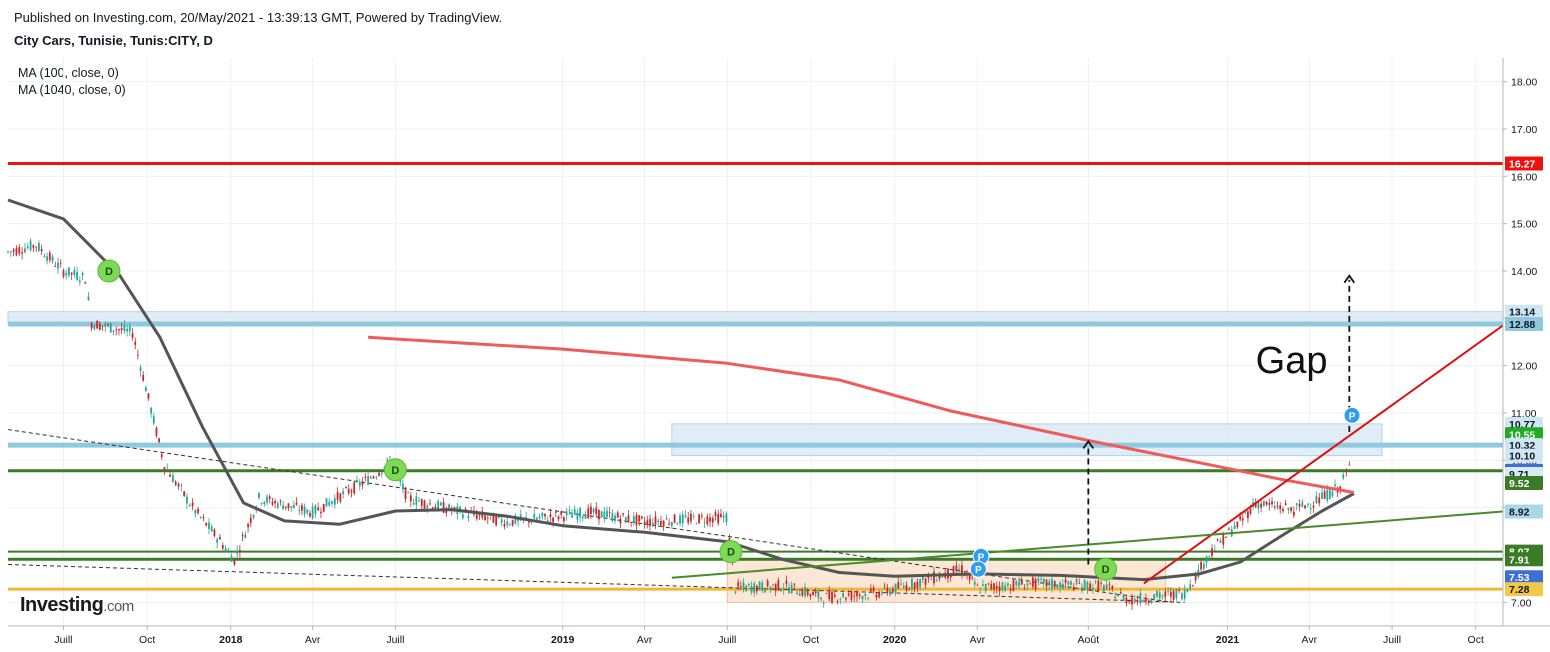  I want to click on investing-logo: Investing.com, so click(77, 605).